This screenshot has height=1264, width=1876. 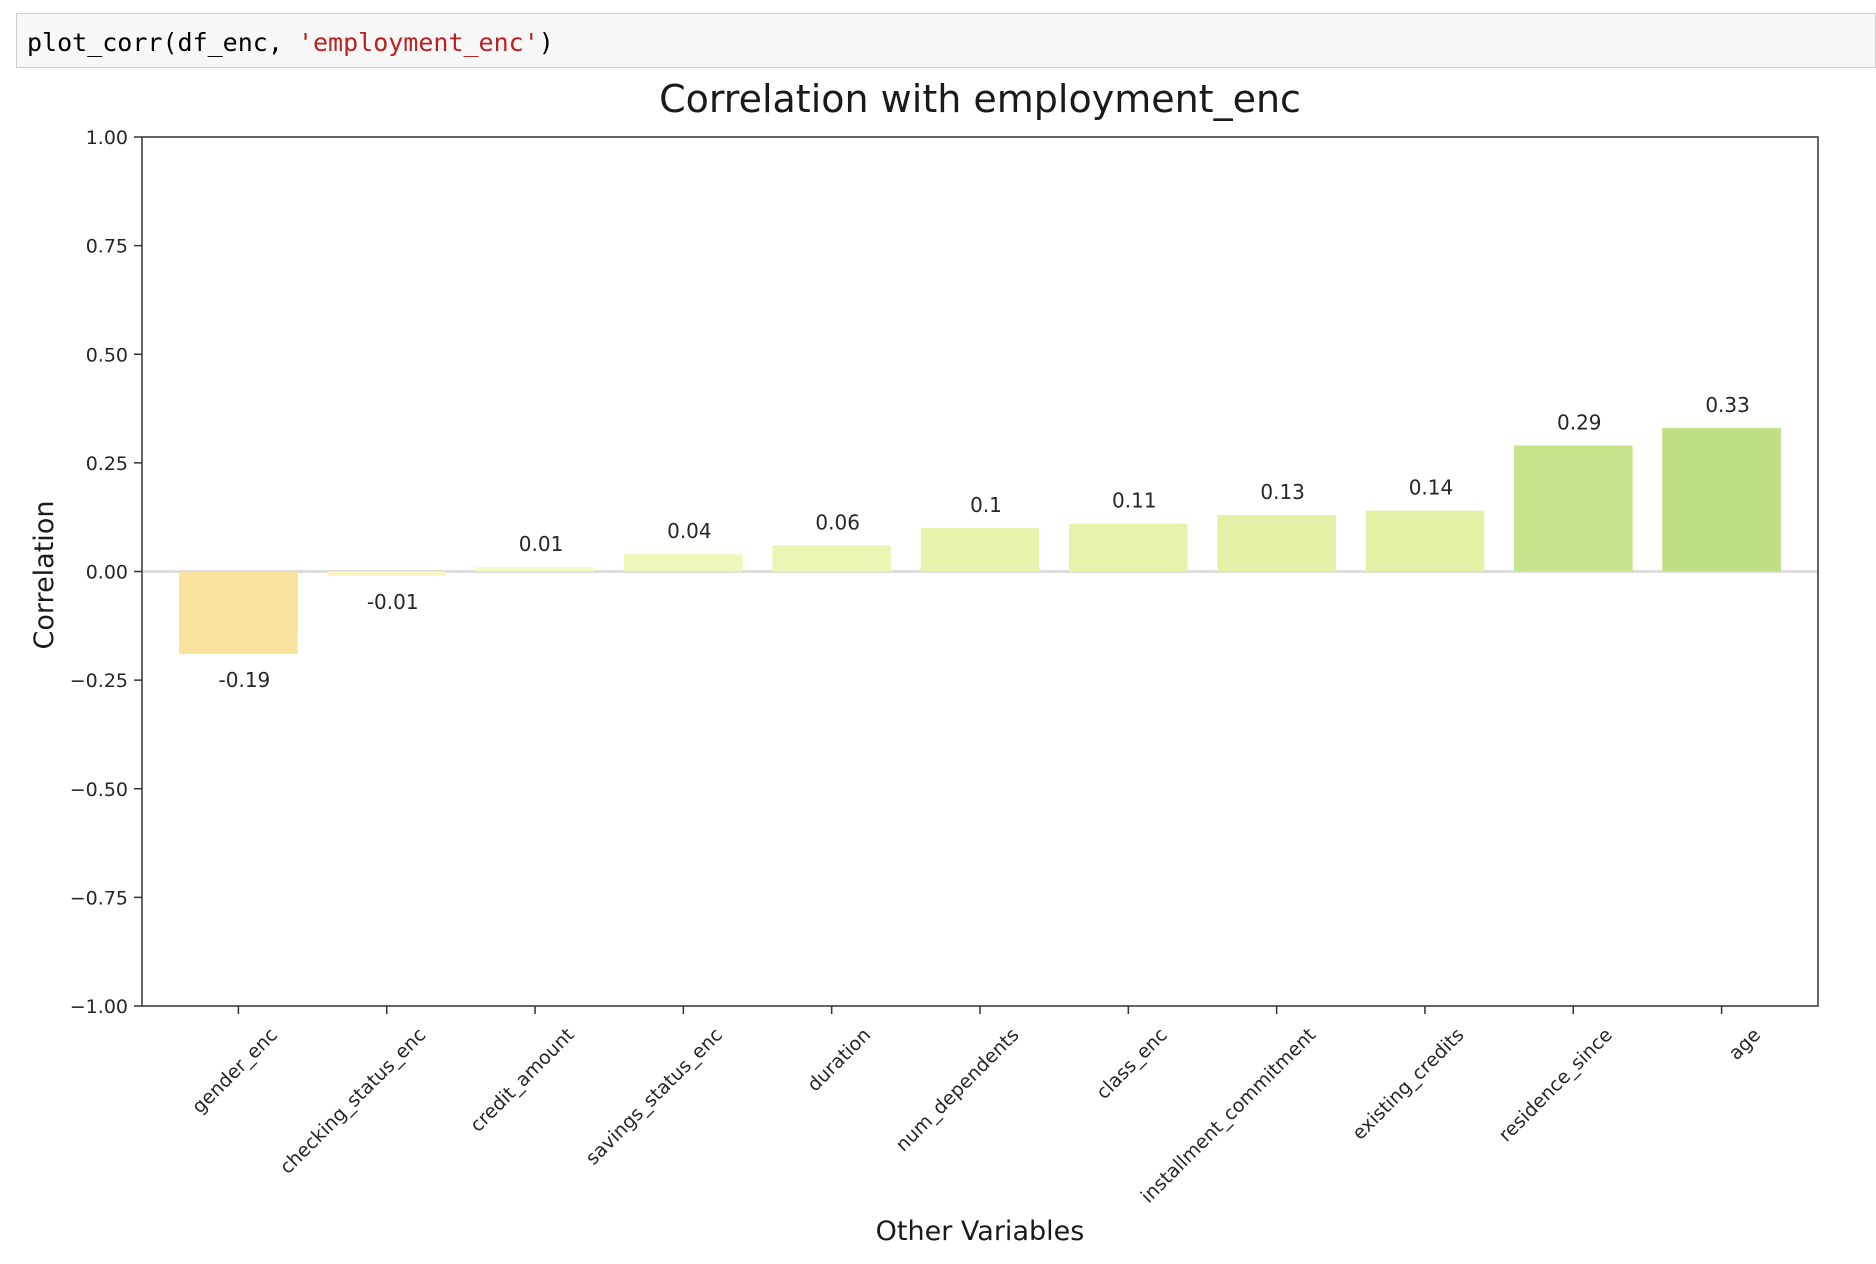 I want to click on y-tick-label: −0.75, so click(x=99, y=898).